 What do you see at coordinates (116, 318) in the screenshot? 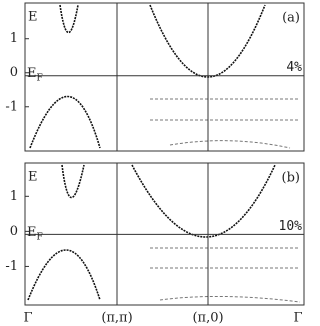
I see `x-tick-label: (π,π)` at bounding box center [116, 318].